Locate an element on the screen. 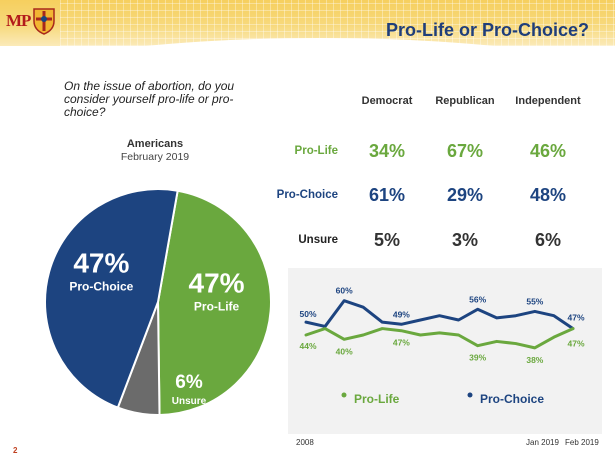 Image resolution: width=615 pixels, height=461 pixels. pie-slice-pro-life is located at coordinates (214, 303).